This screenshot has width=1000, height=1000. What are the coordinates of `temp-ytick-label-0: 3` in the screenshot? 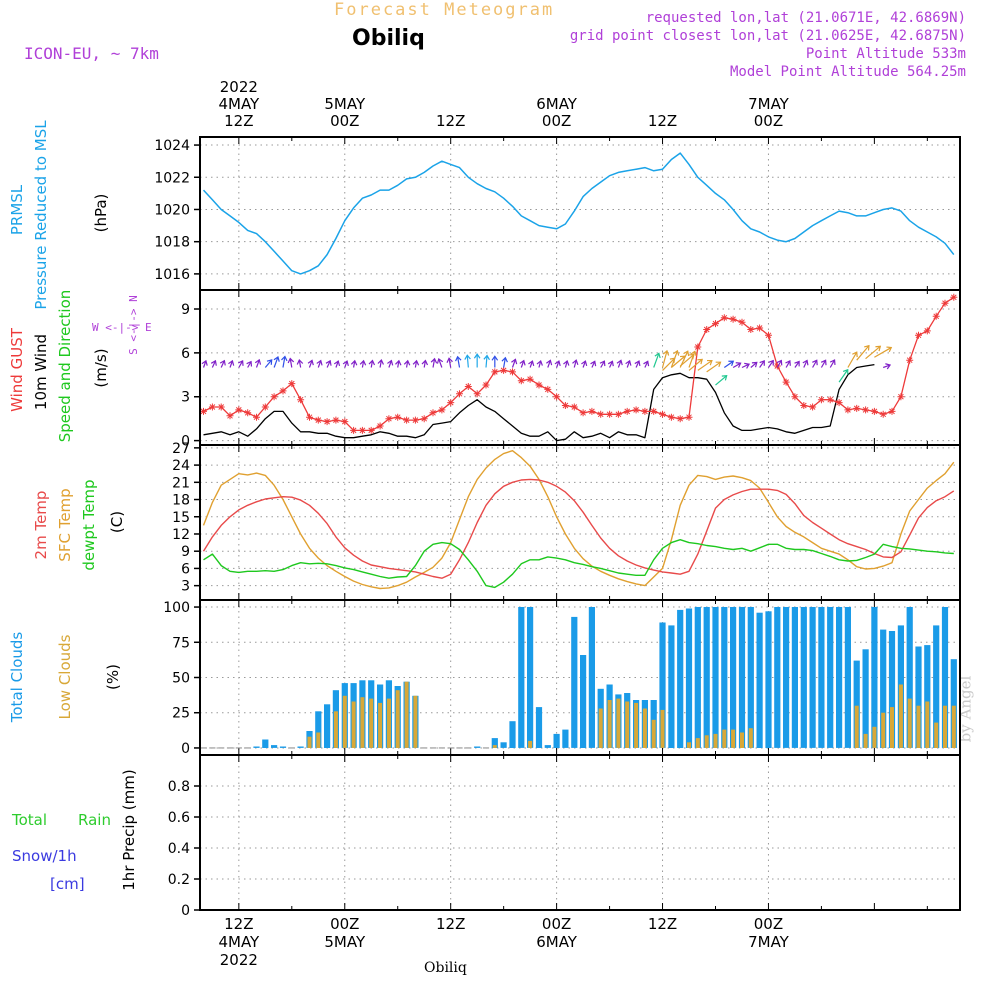 It's located at (185, 587).